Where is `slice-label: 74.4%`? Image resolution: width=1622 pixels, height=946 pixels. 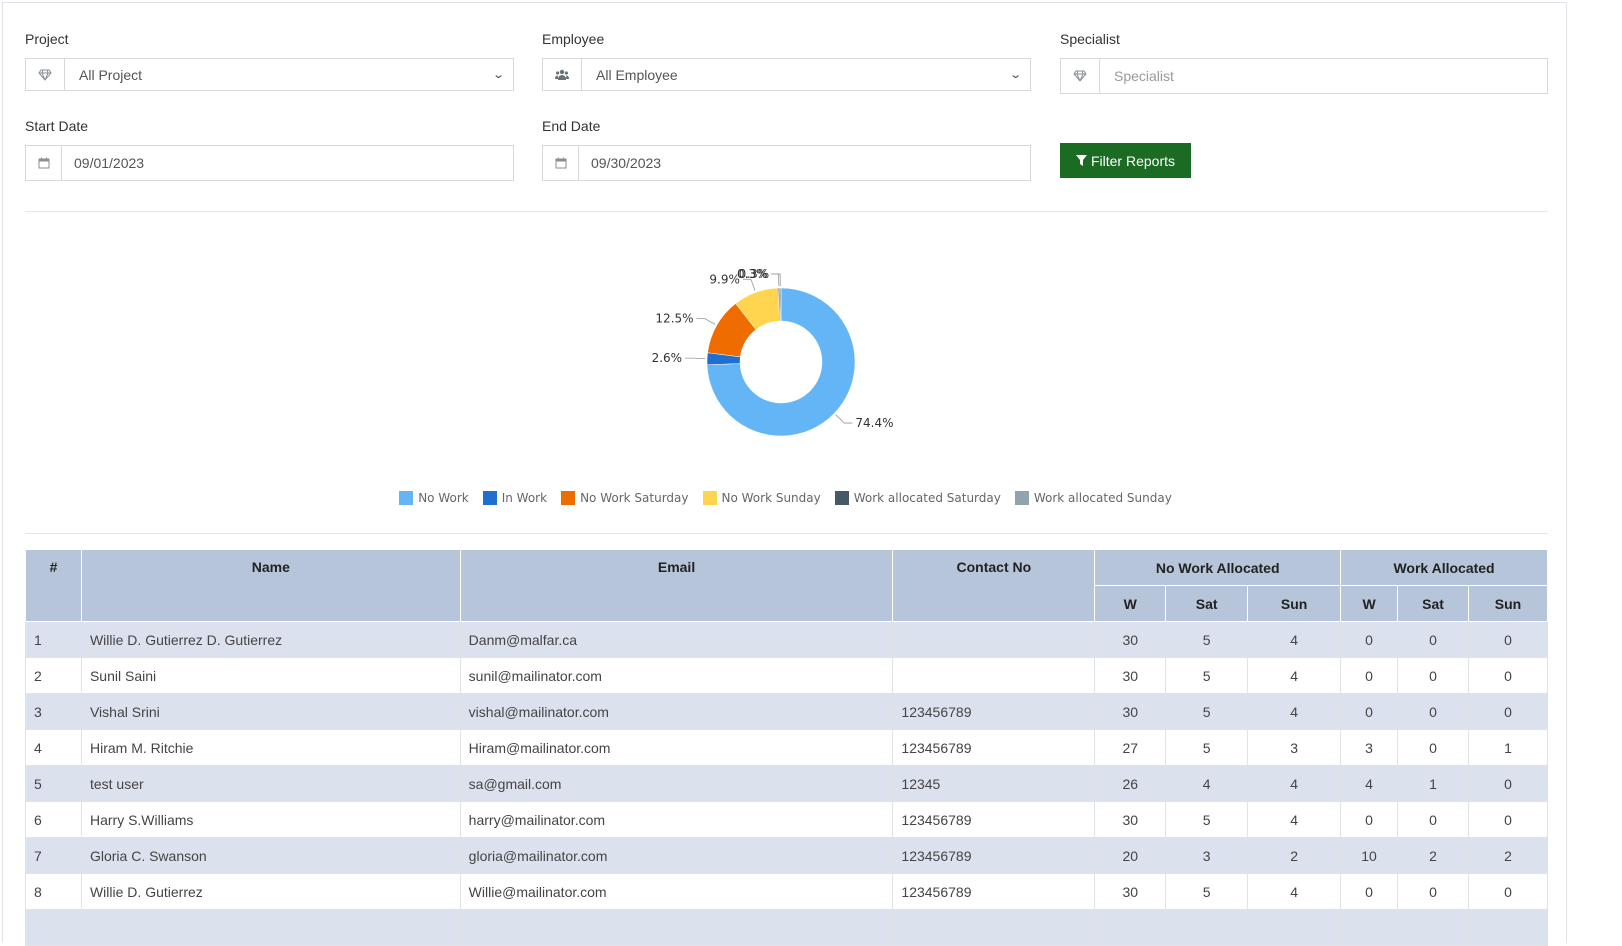 slice-label: 74.4% is located at coordinates (874, 423).